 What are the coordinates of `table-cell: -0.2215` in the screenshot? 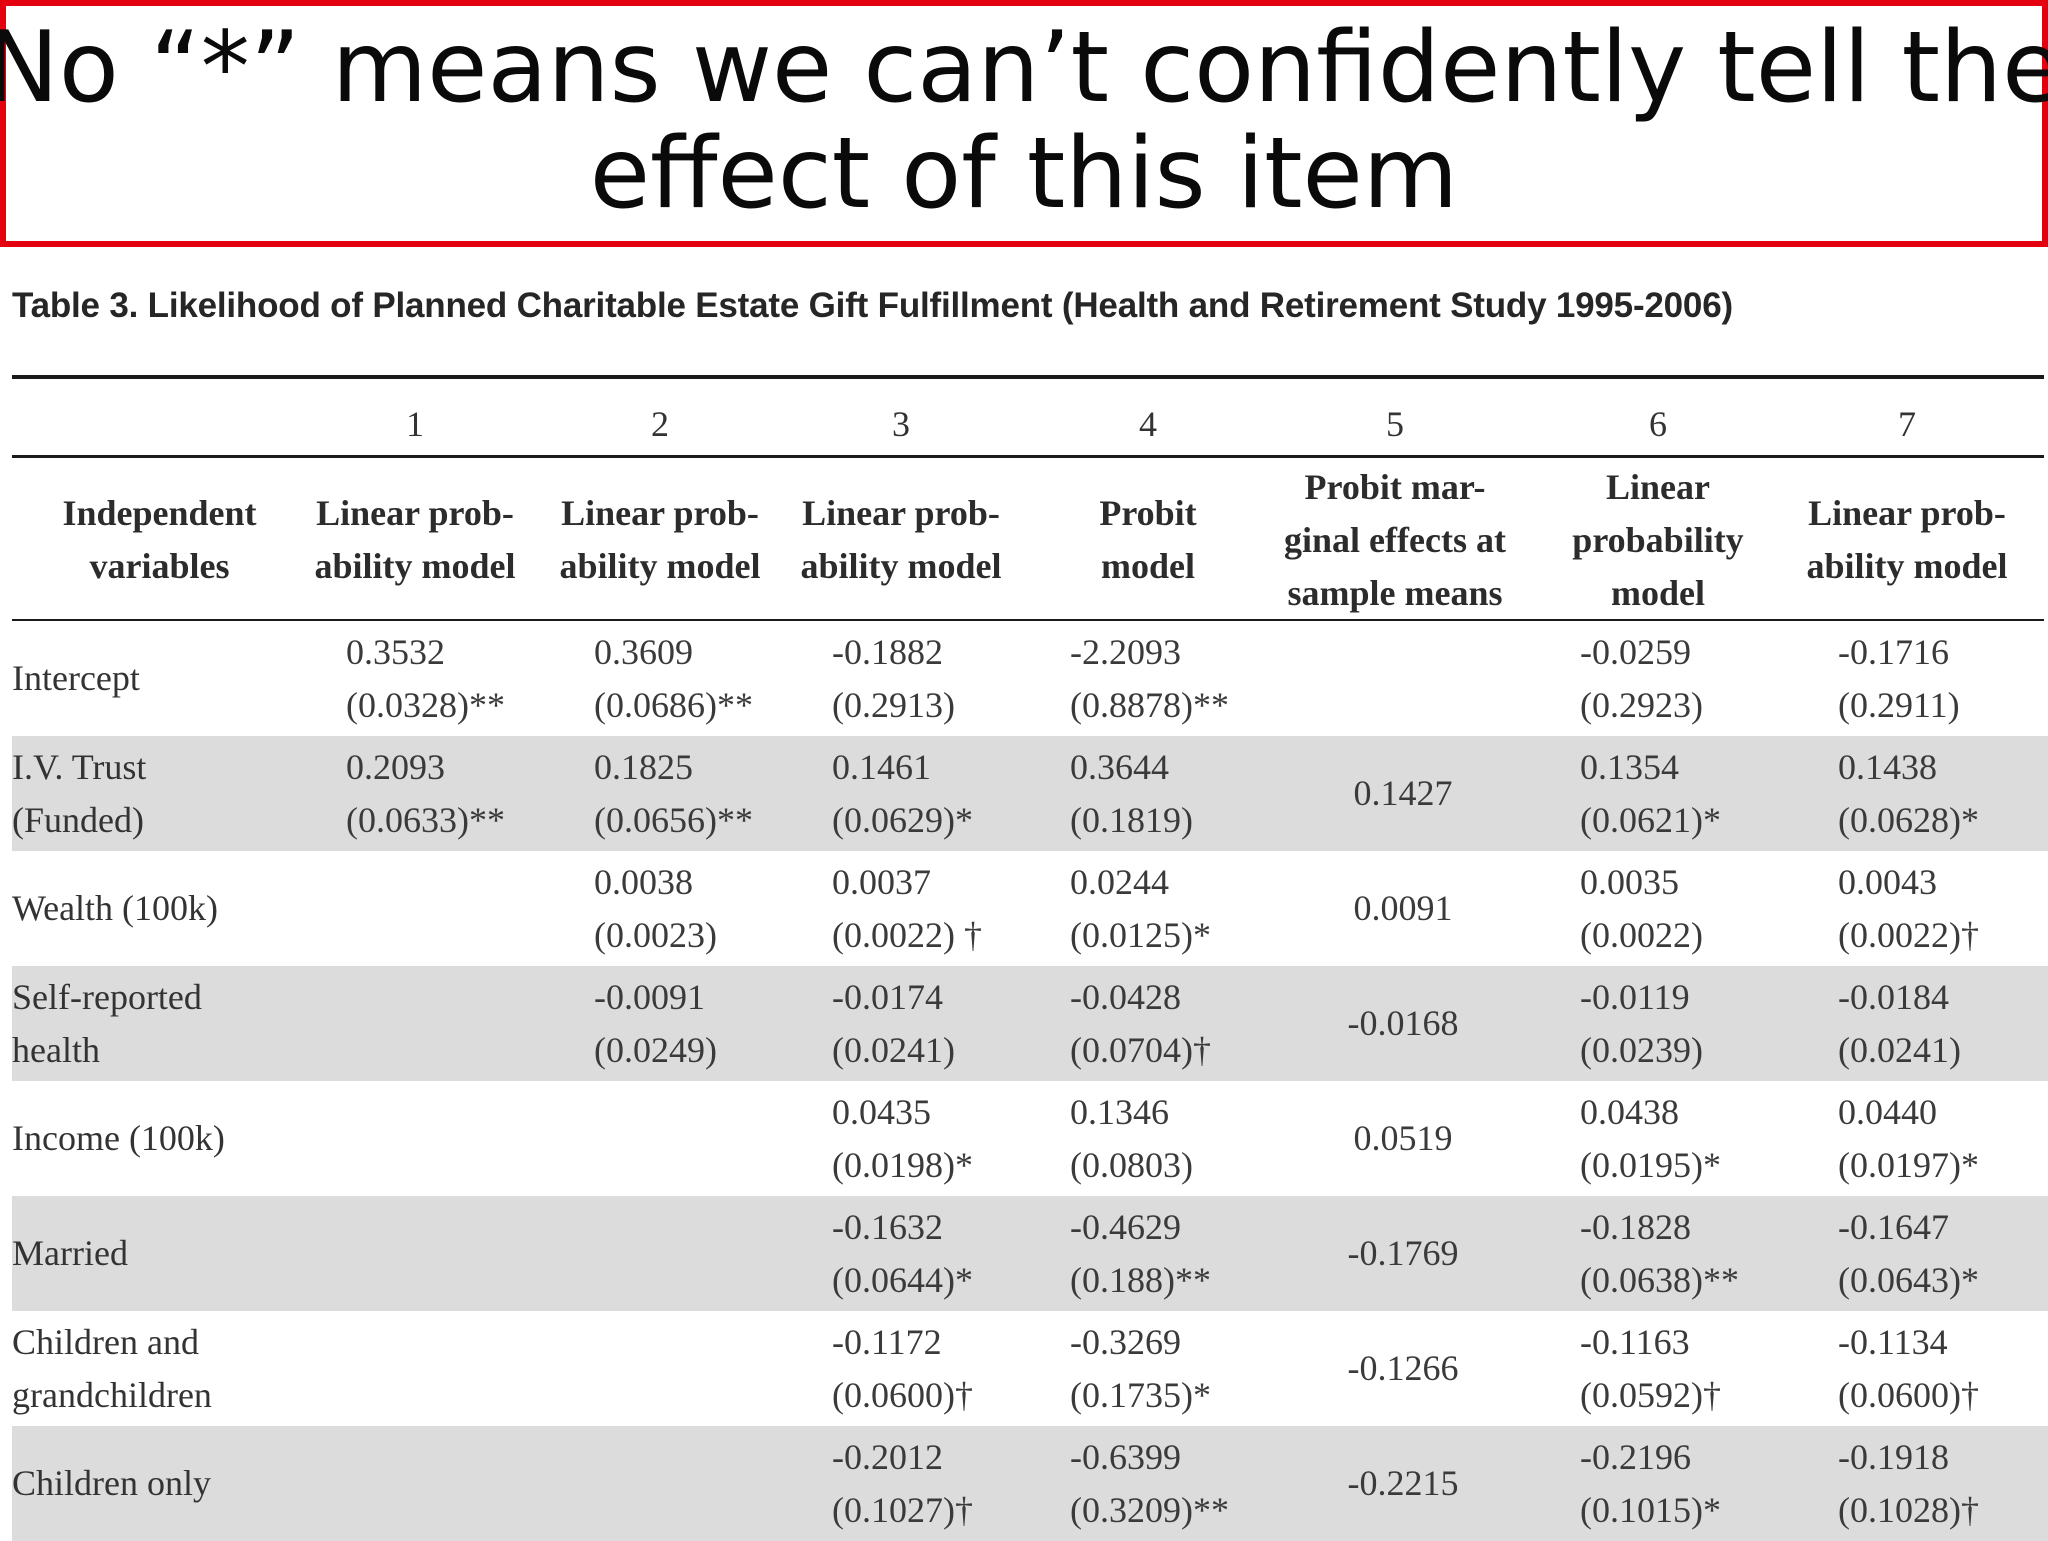 It's located at (1403, 1483).